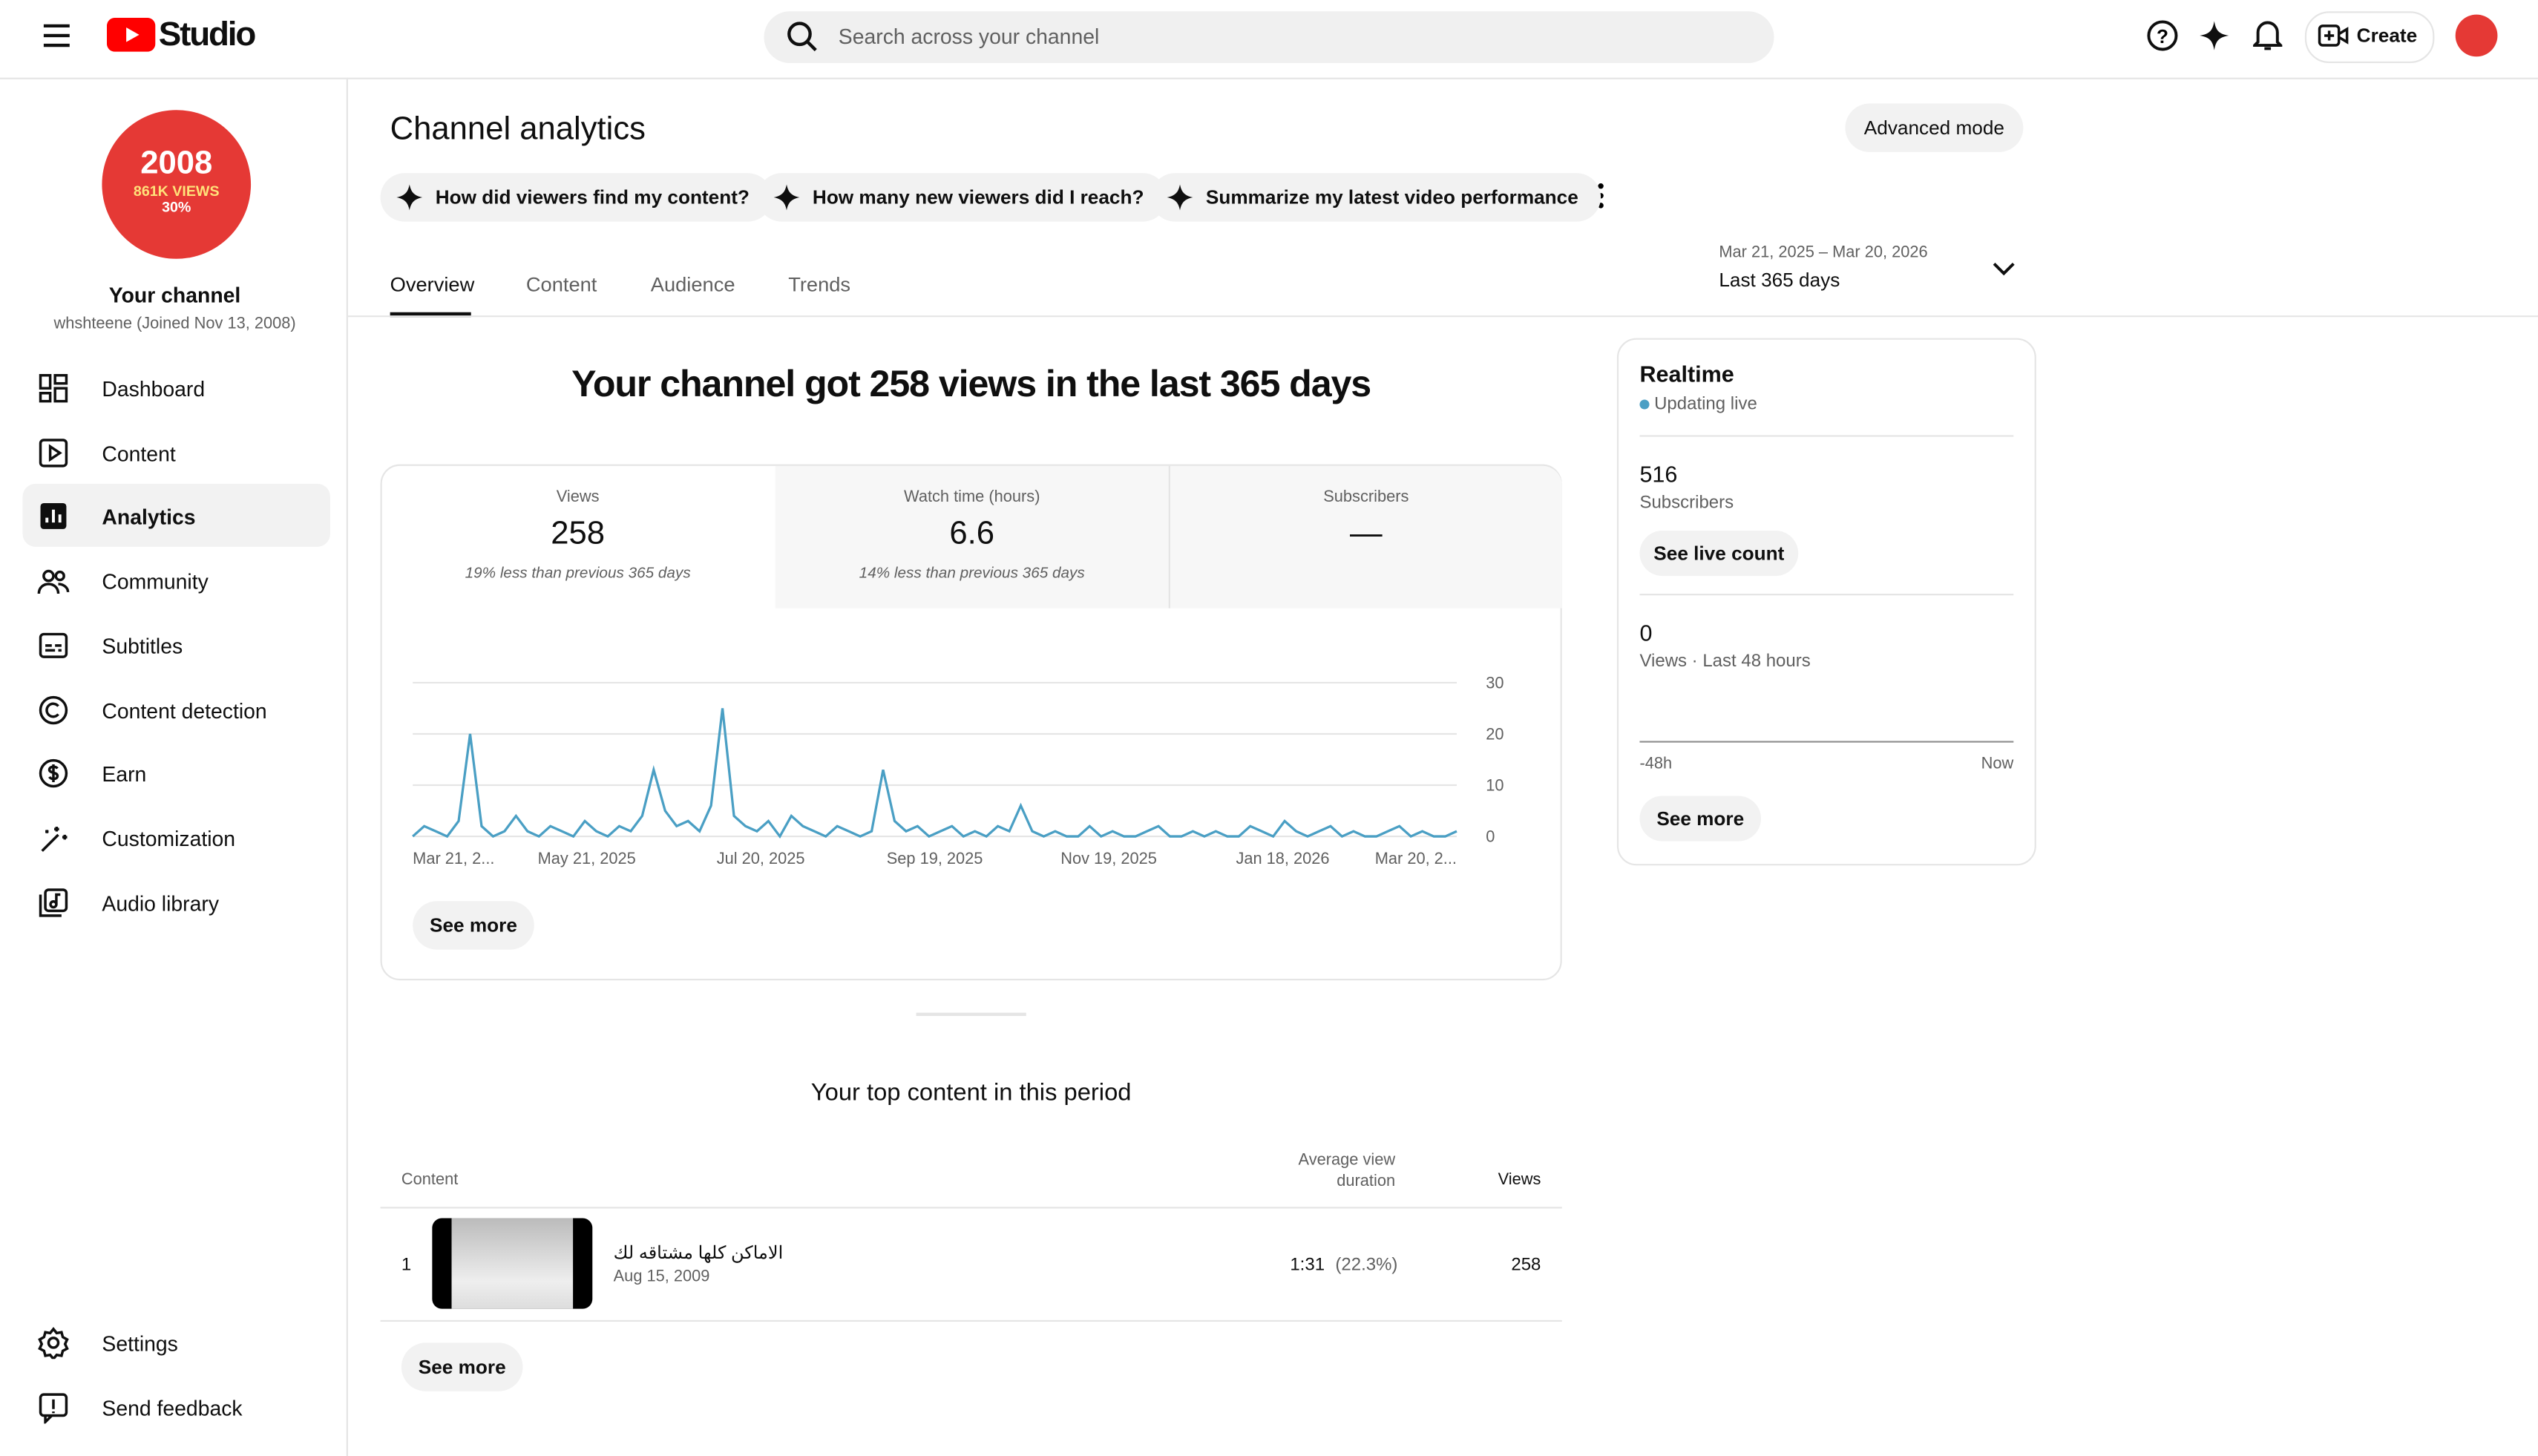  What do you see at coordinates (56, 36) in the screenshot?
I see `menu-icon` at bounding box center [56, 36].